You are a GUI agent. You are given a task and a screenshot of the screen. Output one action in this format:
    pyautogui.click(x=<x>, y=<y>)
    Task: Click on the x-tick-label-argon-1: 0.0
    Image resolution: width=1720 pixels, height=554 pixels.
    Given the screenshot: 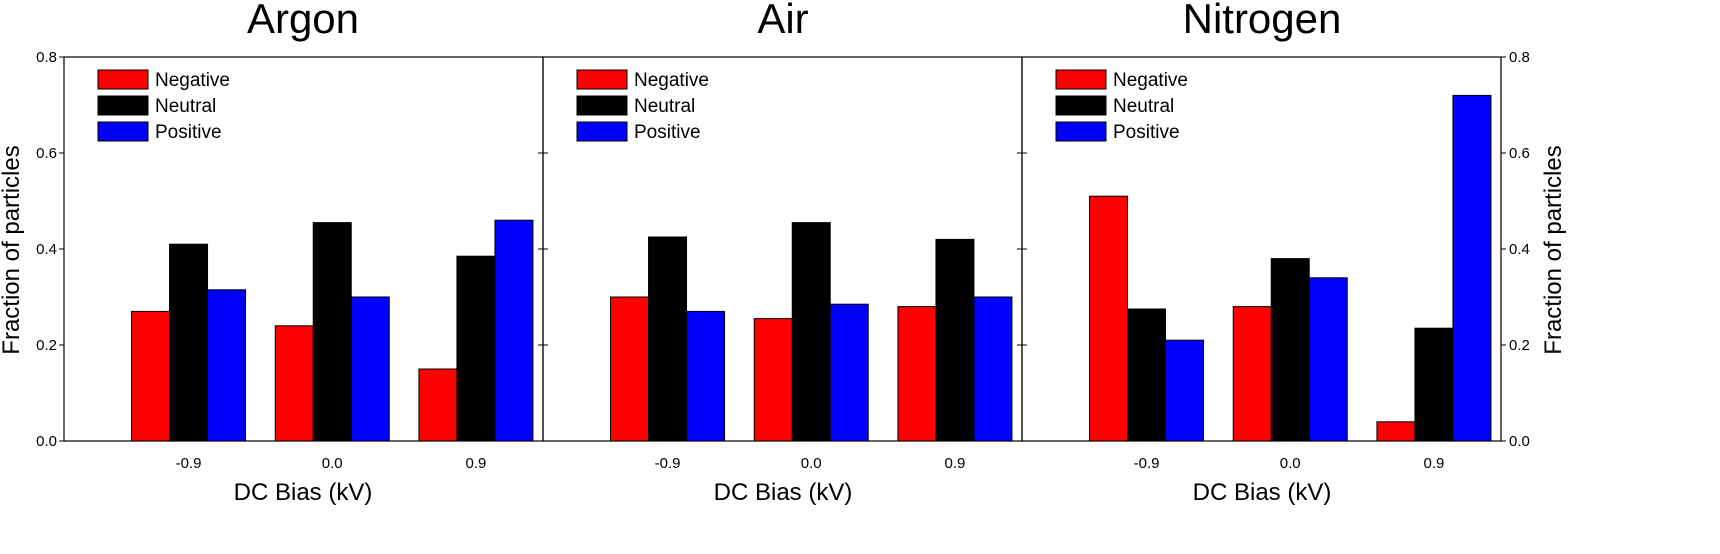 What is the action you would take?
    pyautogui.click(x=332, y=463)
    